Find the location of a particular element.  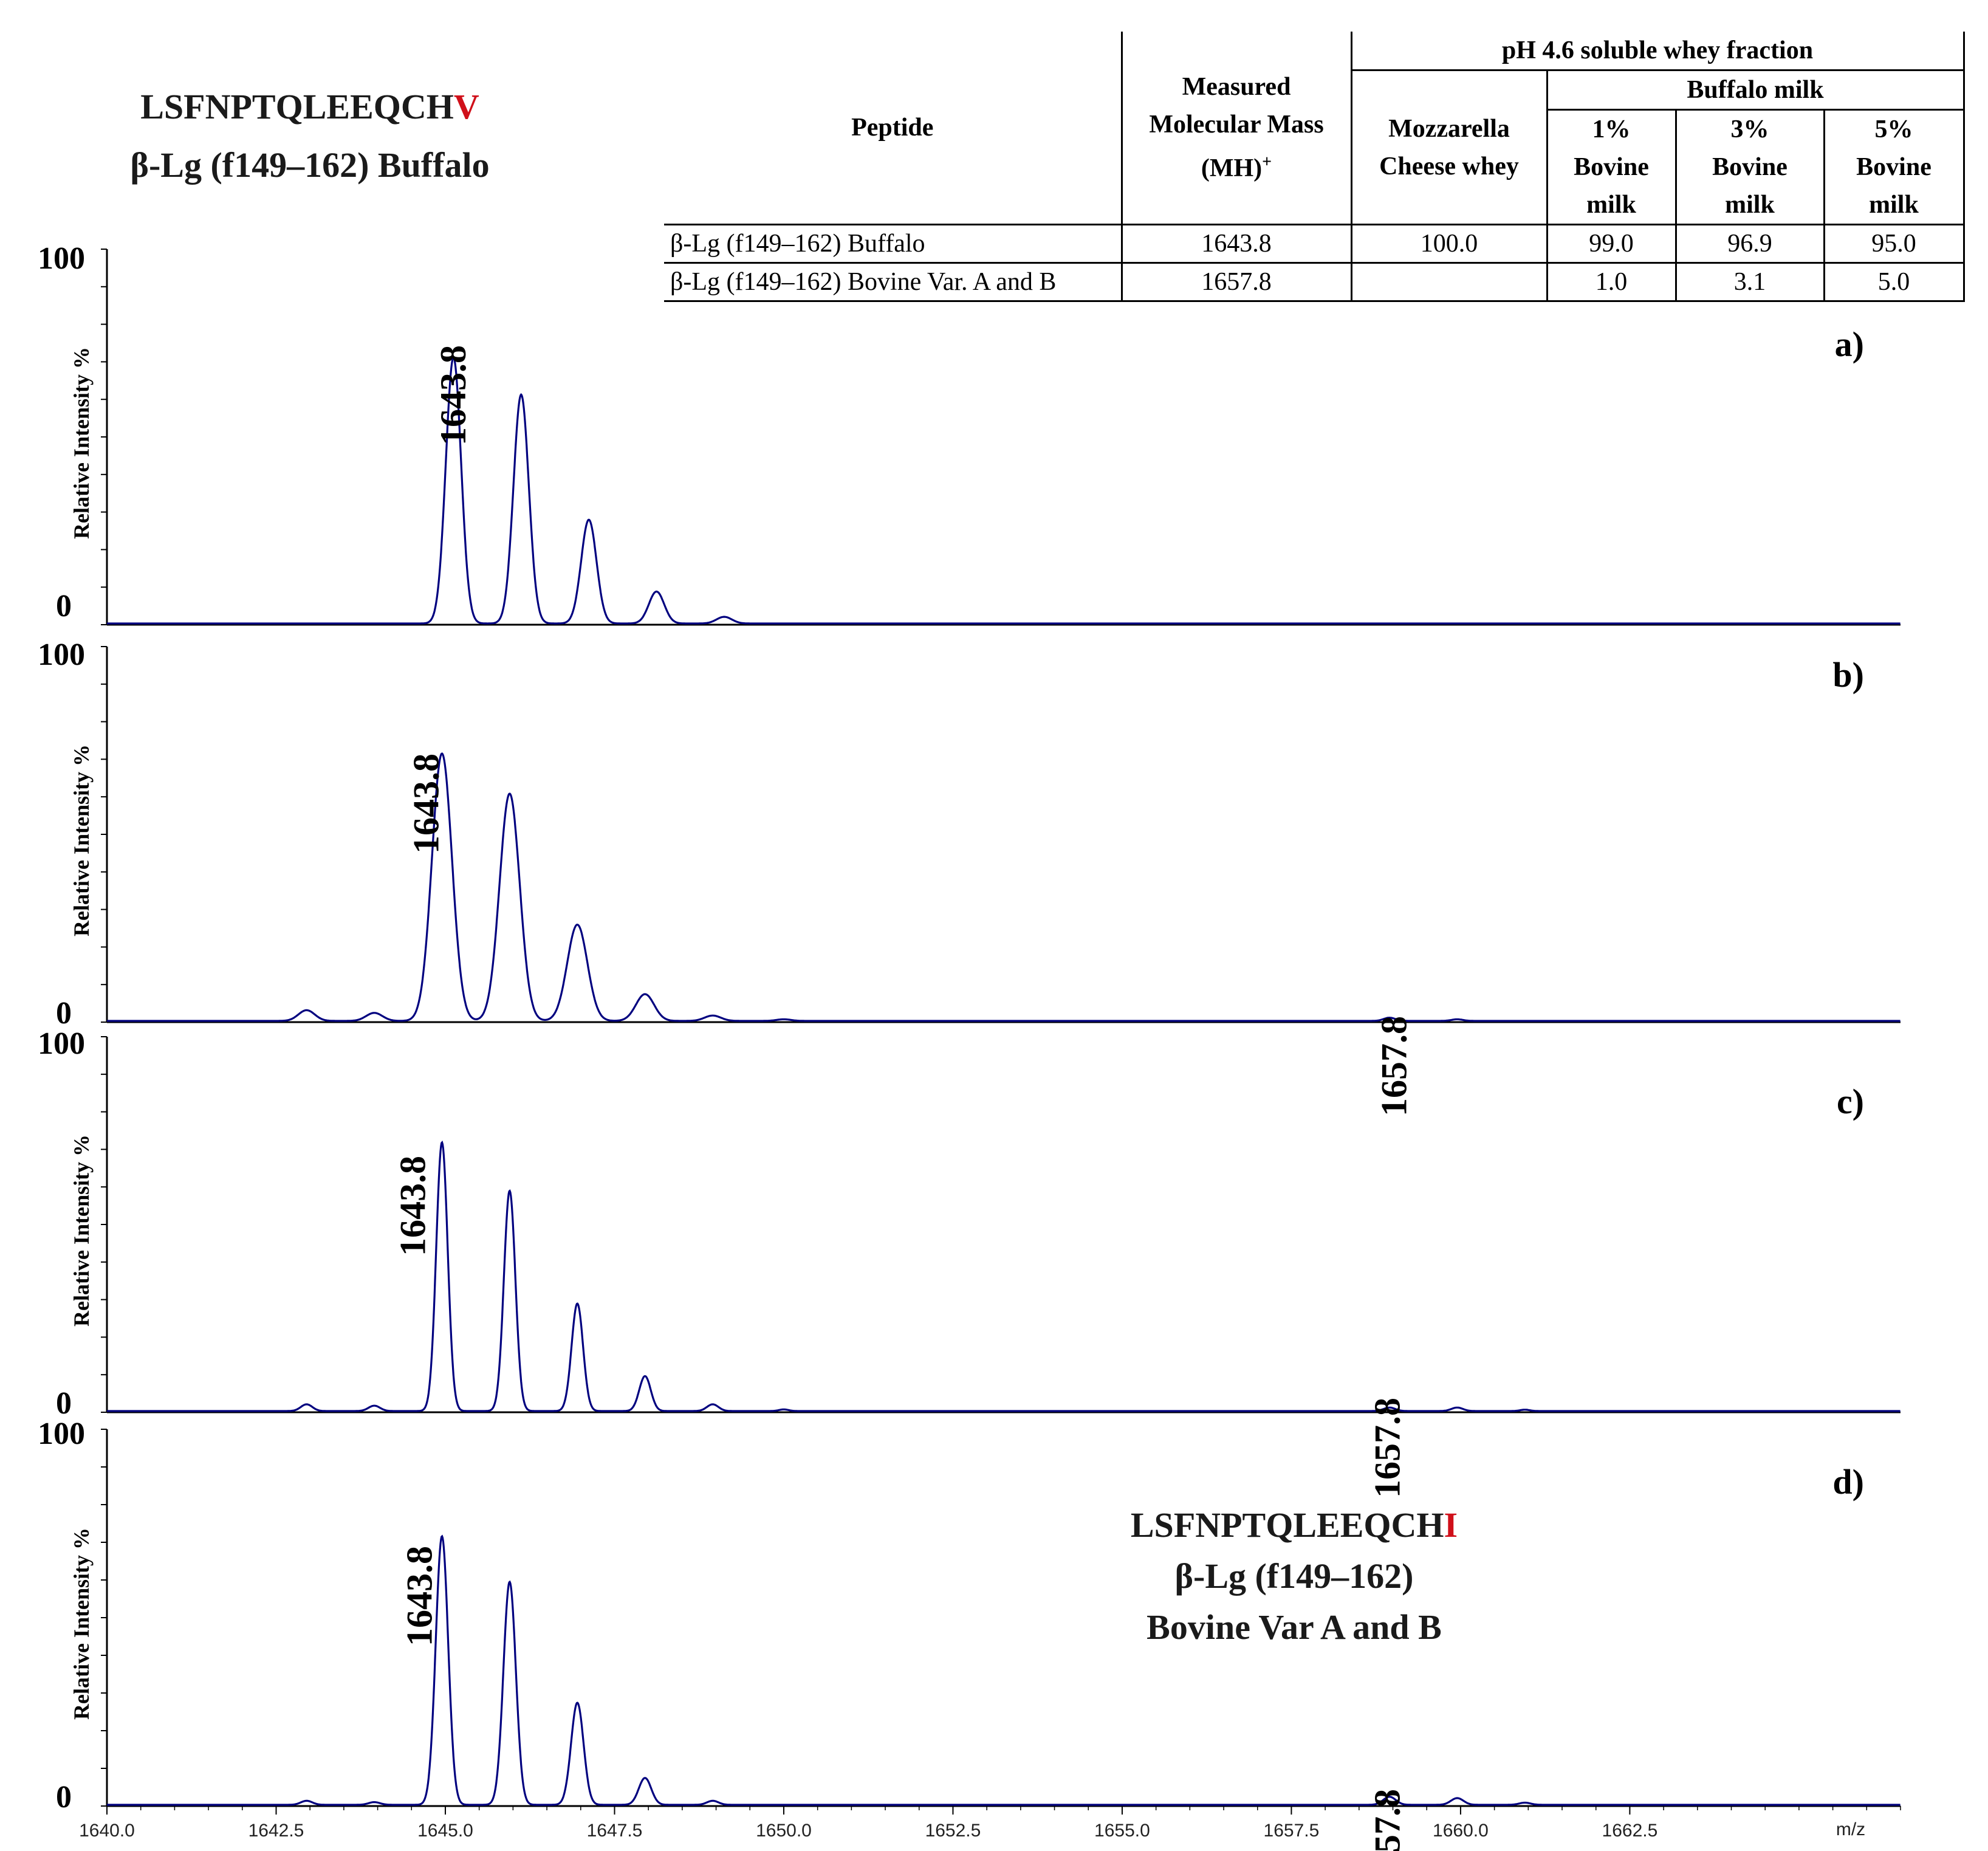

header-3pct: 3% Bovine milk is located at coordinates (1750, 167).